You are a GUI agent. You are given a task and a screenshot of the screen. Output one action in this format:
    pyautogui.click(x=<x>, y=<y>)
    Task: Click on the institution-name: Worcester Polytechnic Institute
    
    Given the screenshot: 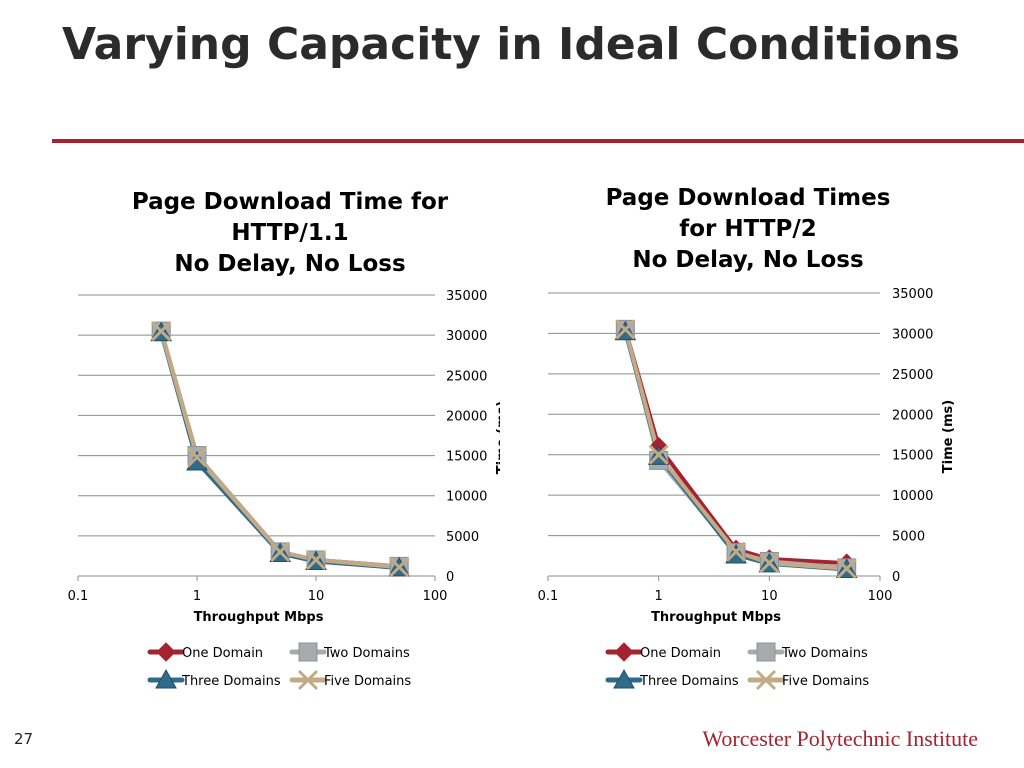 What is the action you would take?
    pyautogui.click(x=840, y=738)
    